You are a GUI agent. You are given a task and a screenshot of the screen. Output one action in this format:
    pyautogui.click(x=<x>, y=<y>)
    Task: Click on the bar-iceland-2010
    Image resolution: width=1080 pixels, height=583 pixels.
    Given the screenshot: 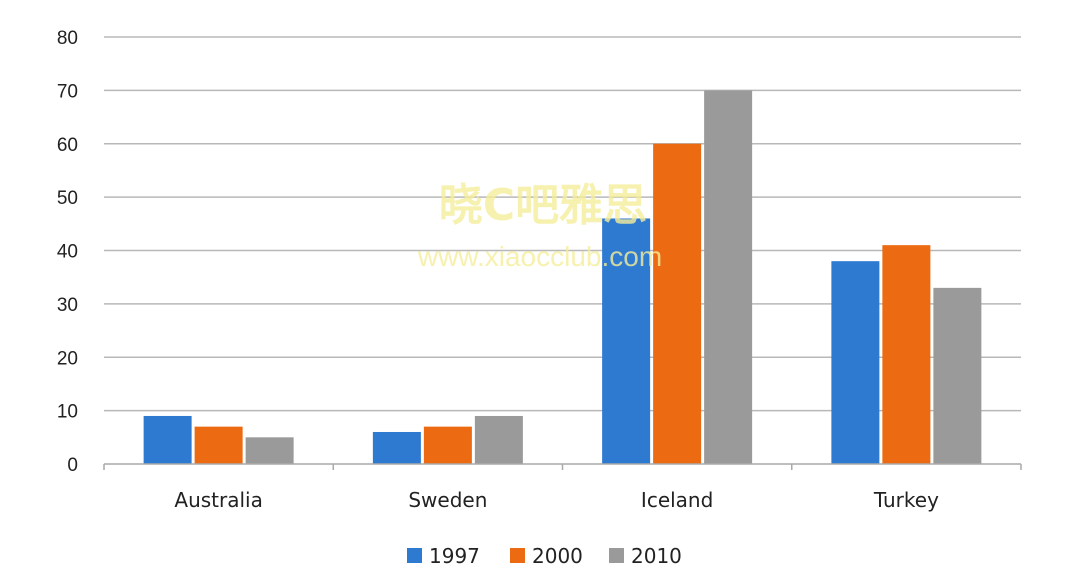 What is the action you would take?
    pyautogui.click(x=728, y=277)
    